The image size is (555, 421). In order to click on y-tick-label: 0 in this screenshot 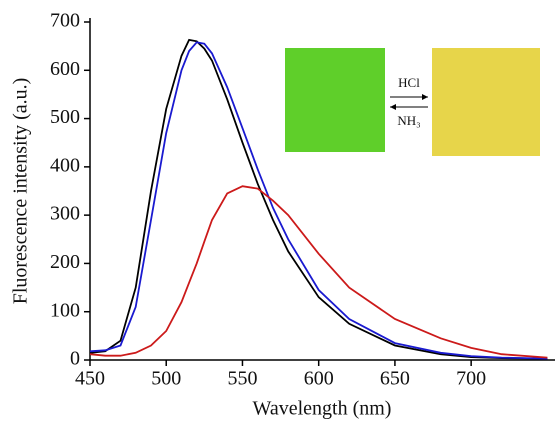, I will do `click(75, 359)`.